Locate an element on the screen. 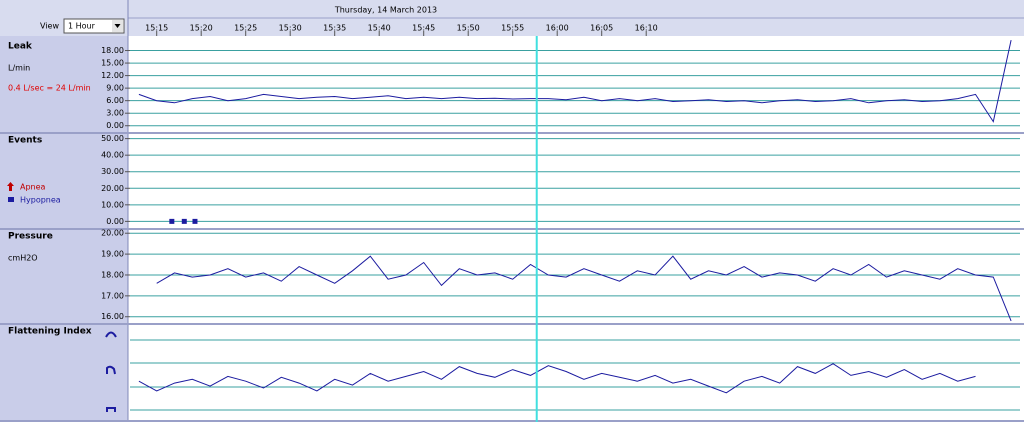 This screenshot has height=422, width=1024. y-tick-label: 3.00 is located at coordinates (115, 113).